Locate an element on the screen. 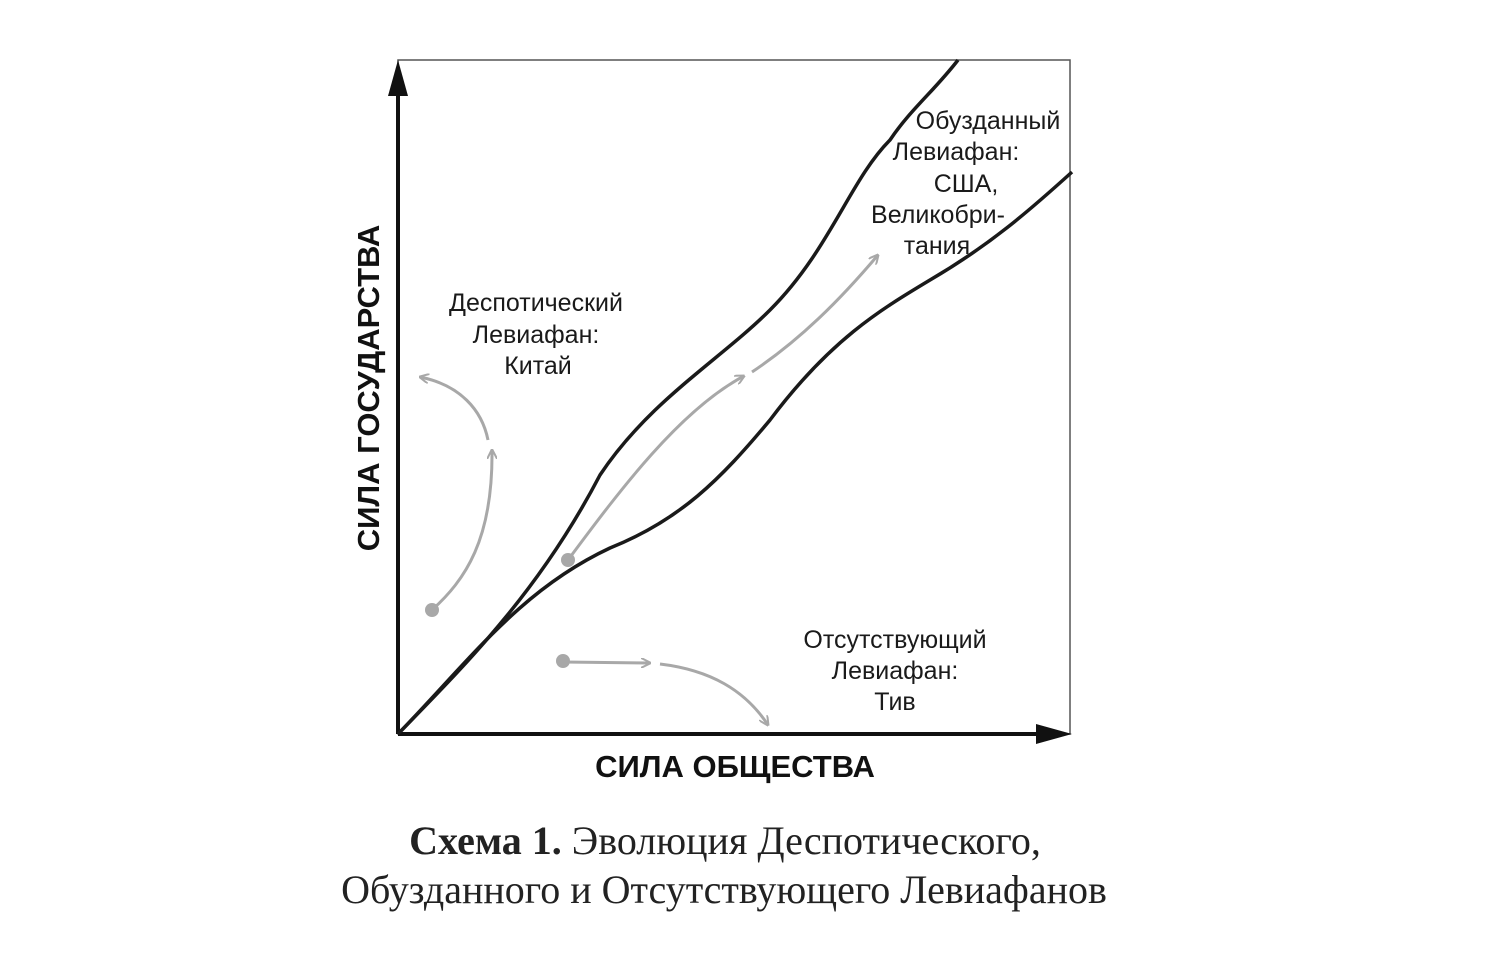 Image resolution: width=1500 pixels, height=958 pixels. despotic-label-line: Деспотический is located at coordinates (536, 303).